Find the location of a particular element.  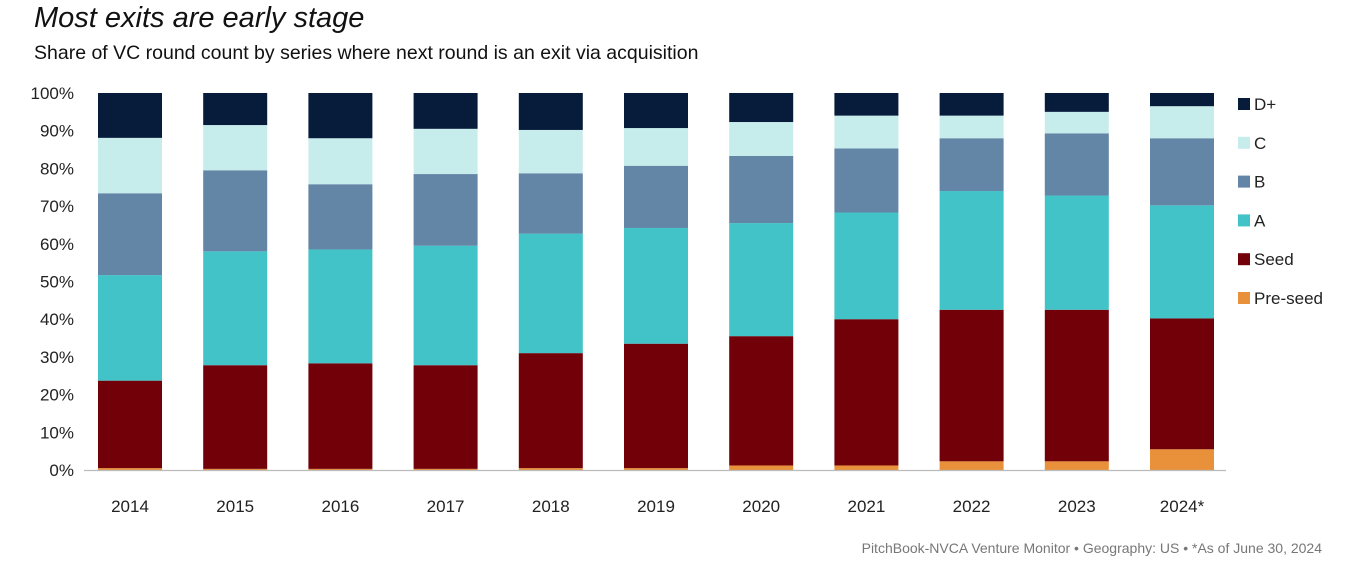

x-tick-label: 2017 is located at coordinates (446, 506).